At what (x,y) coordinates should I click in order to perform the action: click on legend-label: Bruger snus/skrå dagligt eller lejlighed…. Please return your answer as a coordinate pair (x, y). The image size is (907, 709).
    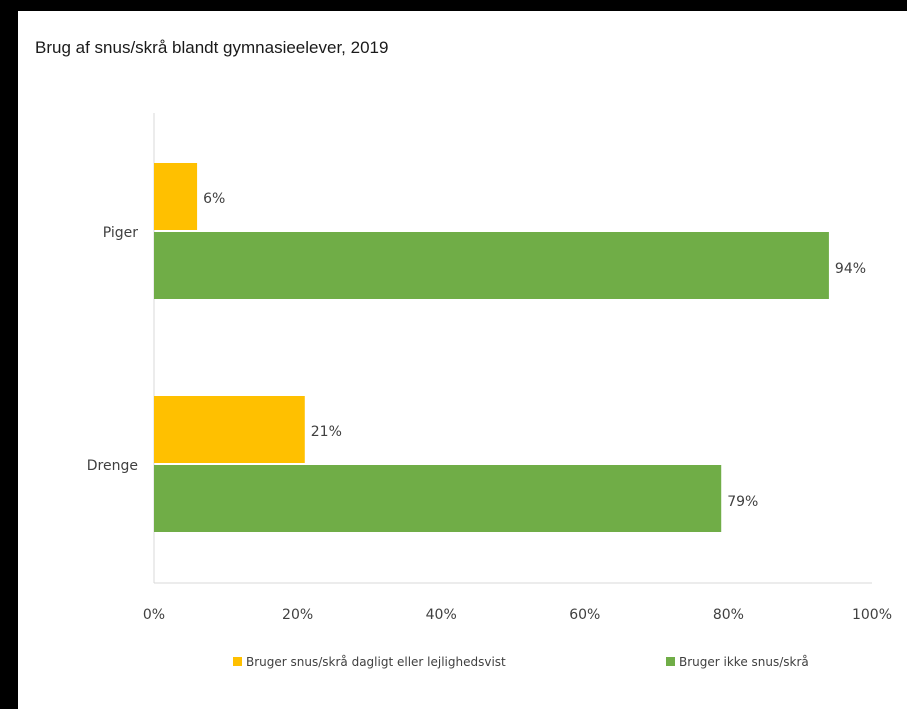
    Looking at the image, I should click on (376, 662).